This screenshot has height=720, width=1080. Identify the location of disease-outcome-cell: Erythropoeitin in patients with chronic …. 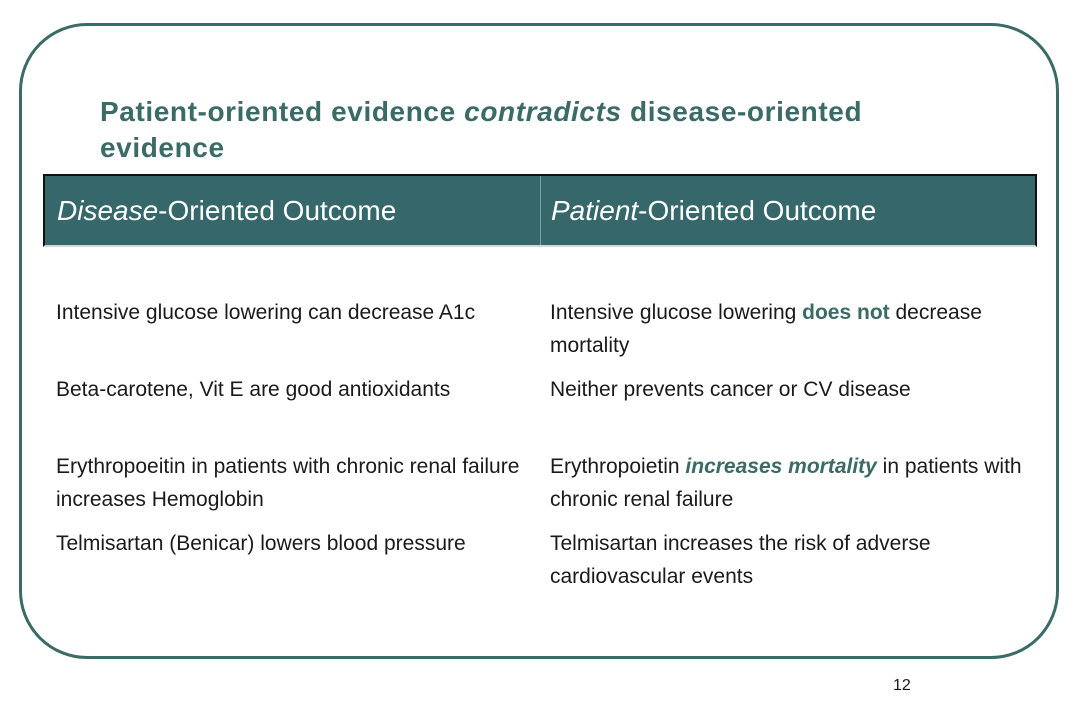
(288, 483).